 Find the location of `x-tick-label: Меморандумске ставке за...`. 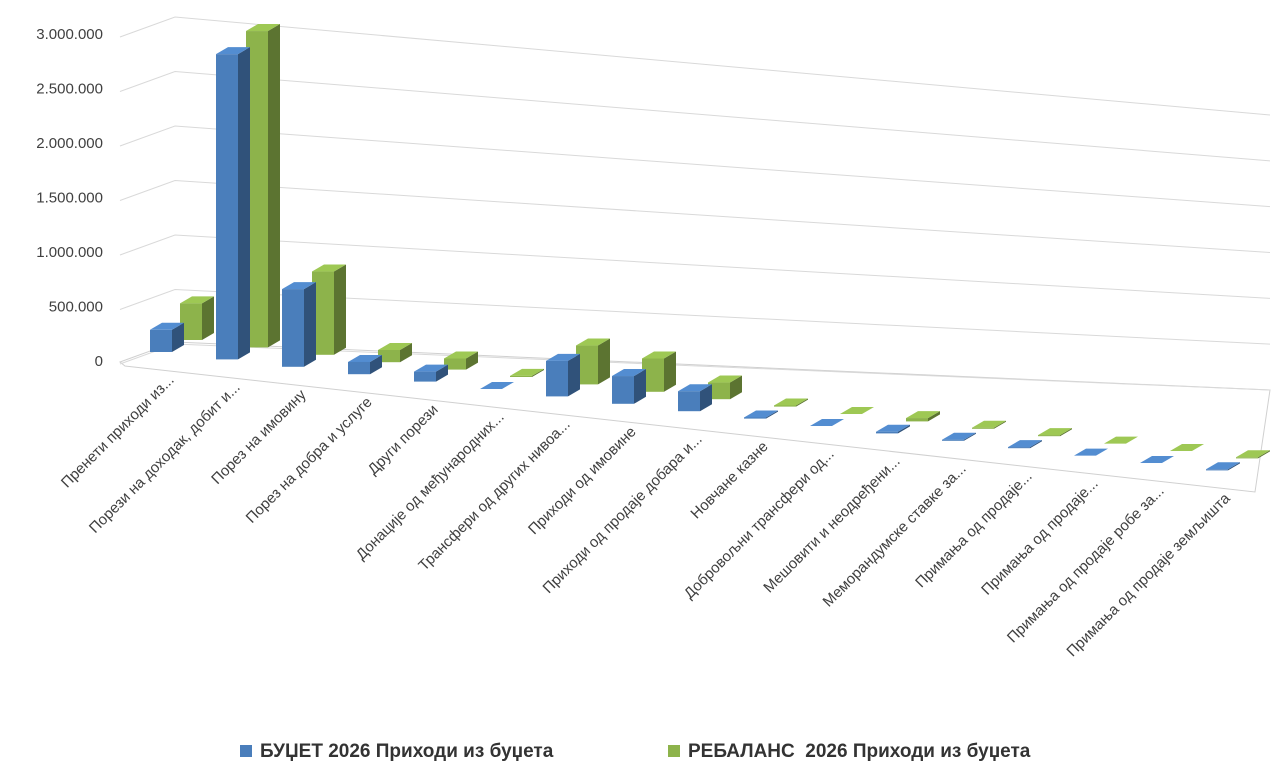

x-tick-label: Меморандумске ставке за... is located at coordinates (895, 535).